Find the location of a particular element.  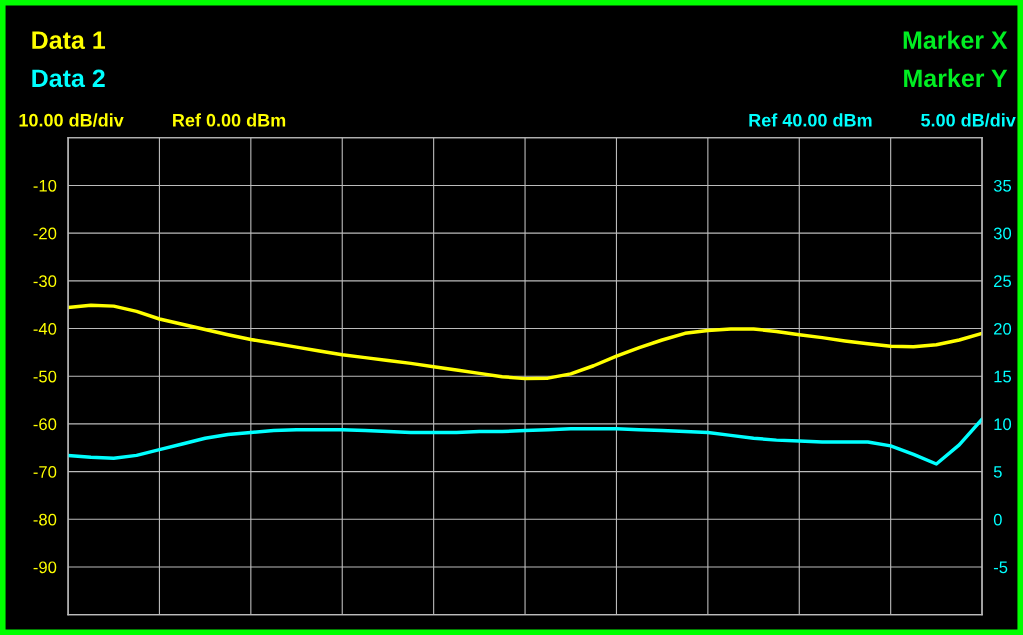

y2-tick-label: 10 is located at coordinates (1003, 424).